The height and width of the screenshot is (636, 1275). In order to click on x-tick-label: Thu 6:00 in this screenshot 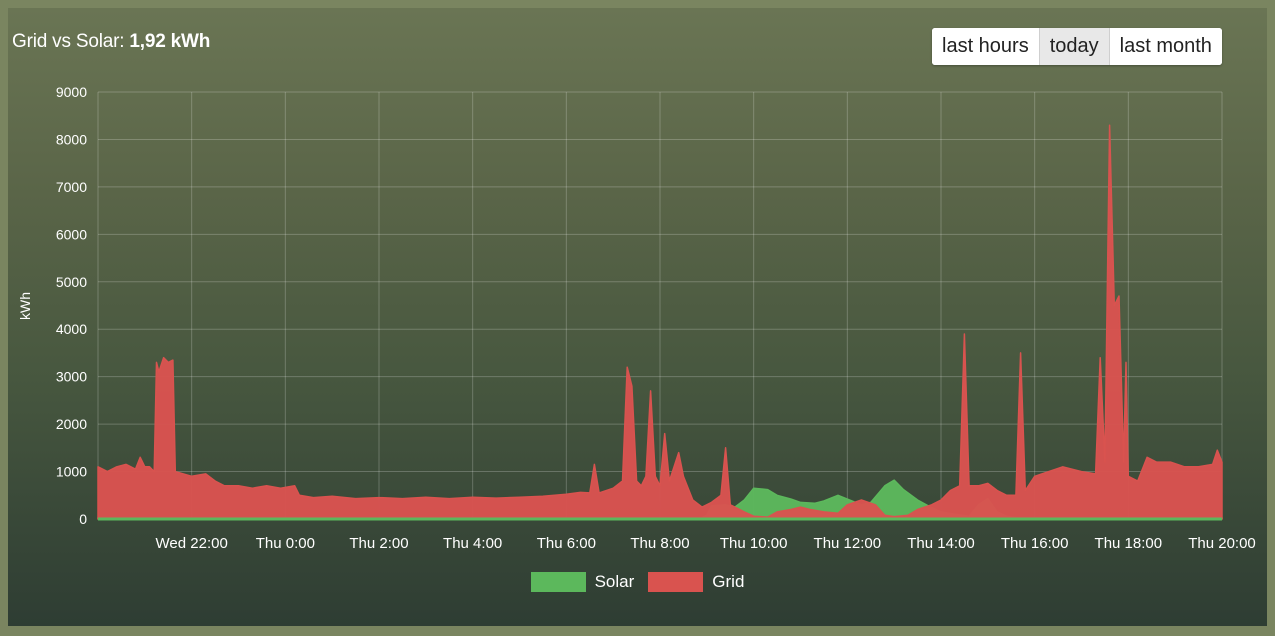, I will do `click(566, 543)`.